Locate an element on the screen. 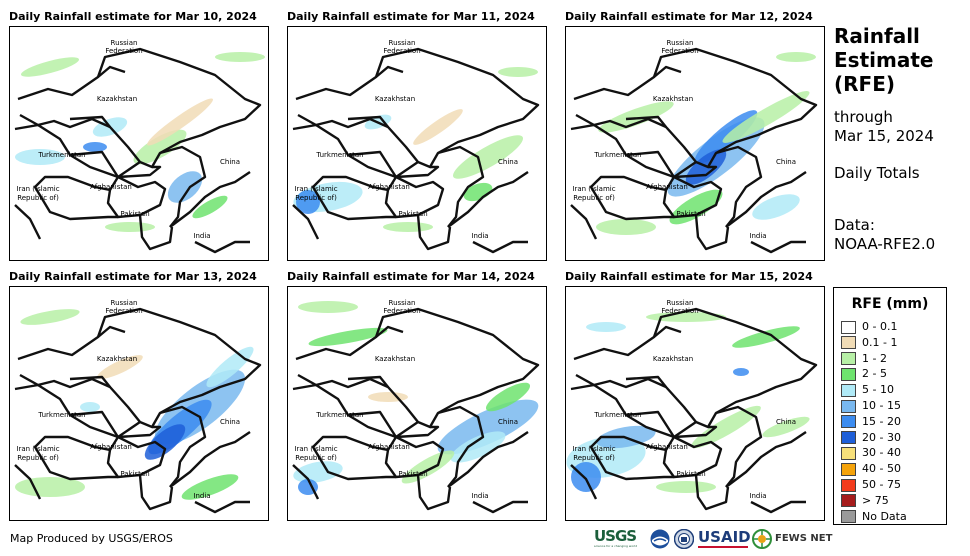 Image resolution: width=970 pixels, height=556 pixels. legend-item: 0.1 - 1 is located at coordinates (869, 342).